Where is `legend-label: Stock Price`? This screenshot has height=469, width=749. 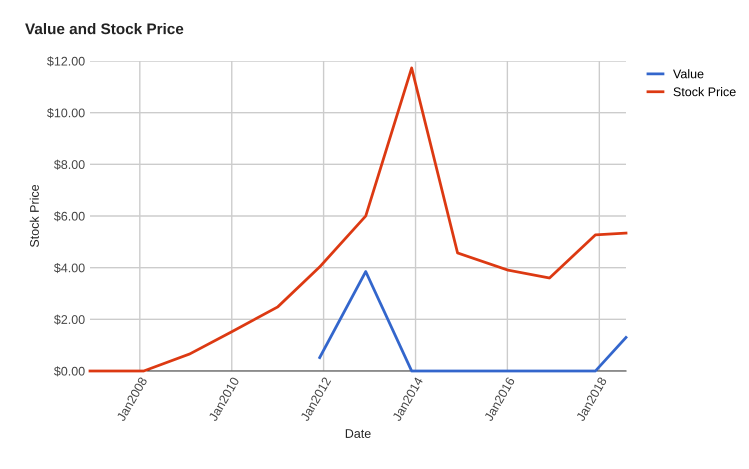
legend-label: Stock Price is located at coordinates (705, 91).